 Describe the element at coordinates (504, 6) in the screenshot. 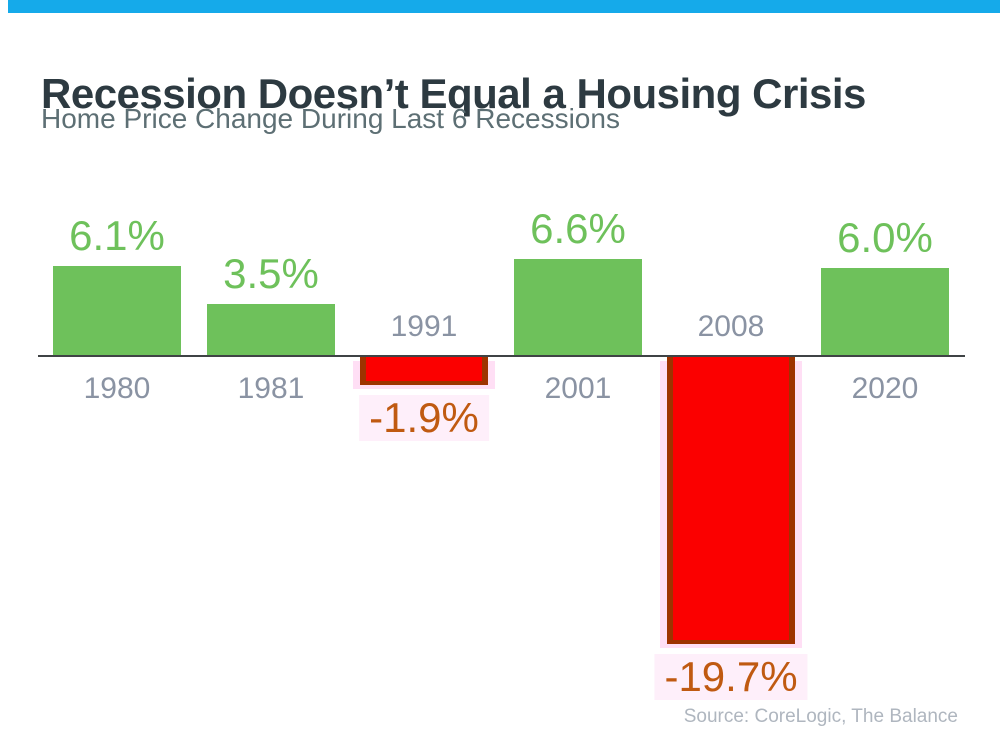

I see `top-accent-bar` at that location.